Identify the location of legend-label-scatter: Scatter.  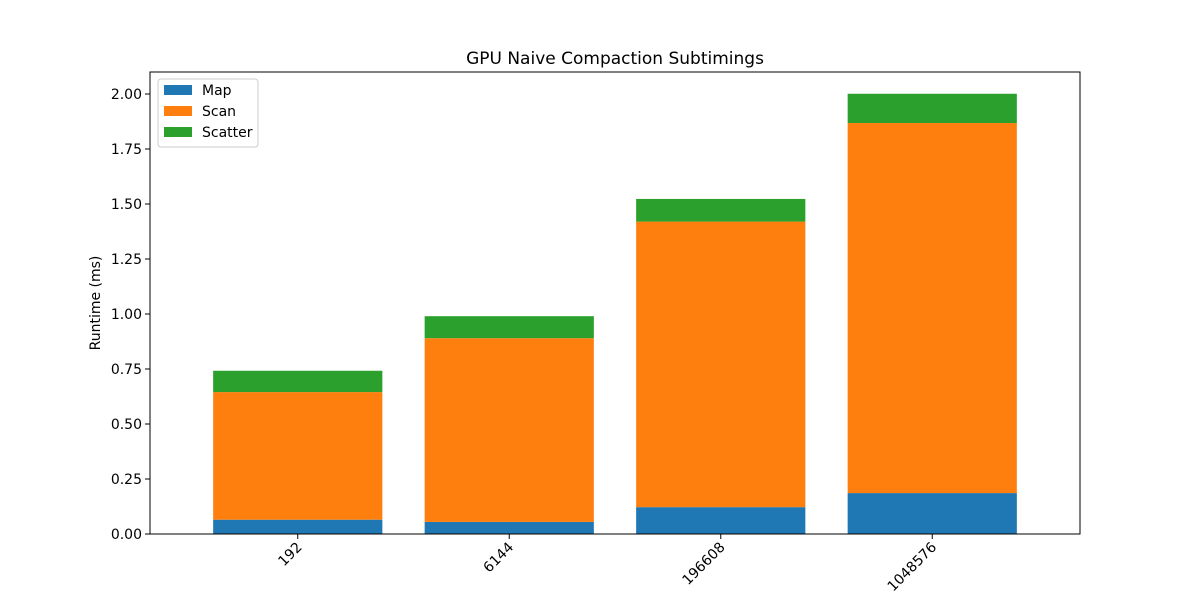
(227, 133).